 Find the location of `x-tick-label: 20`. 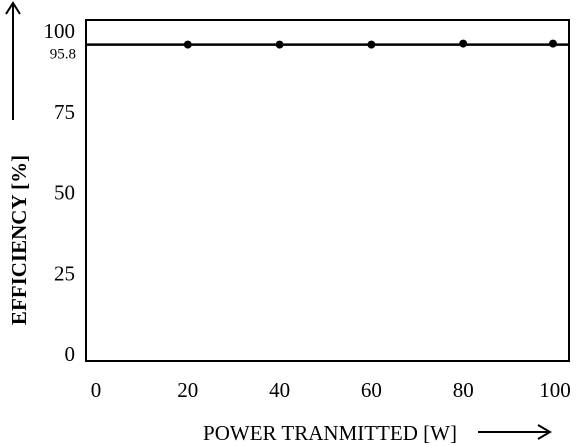

x-tick-label: 20 is located at coordinates (187, 390).